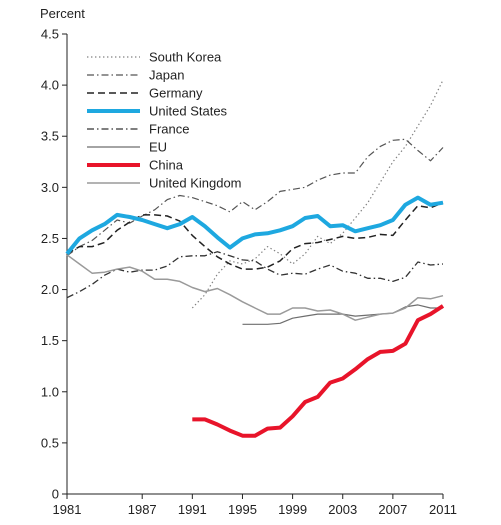 The image size is (501, 525). Describe the element at coordinates (166, 75) in the screenshot. I see `legend-label: Japan` at that location.